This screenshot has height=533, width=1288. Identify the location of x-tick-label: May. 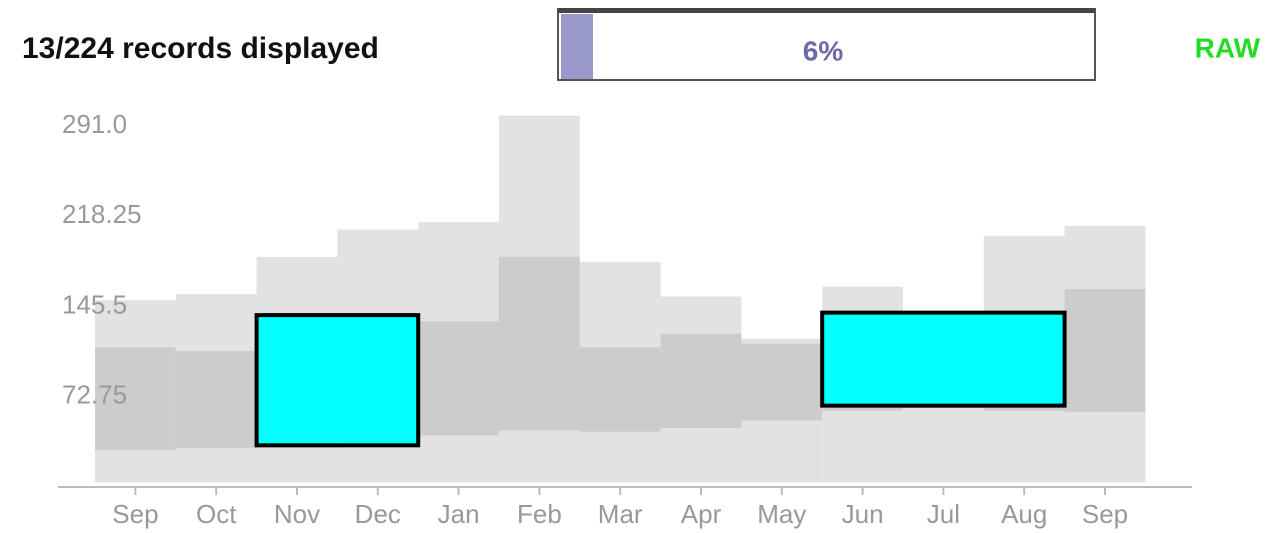
(781, 514).